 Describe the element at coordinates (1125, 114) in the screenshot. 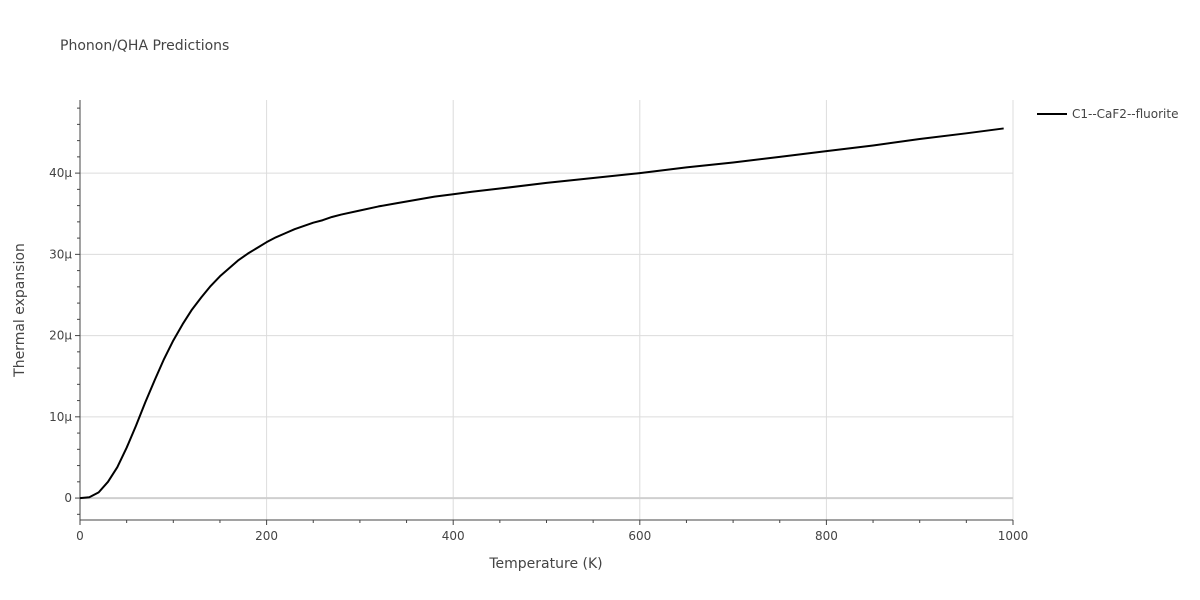

I see `legend-label: C1--CaF2--fluorite` at that location.